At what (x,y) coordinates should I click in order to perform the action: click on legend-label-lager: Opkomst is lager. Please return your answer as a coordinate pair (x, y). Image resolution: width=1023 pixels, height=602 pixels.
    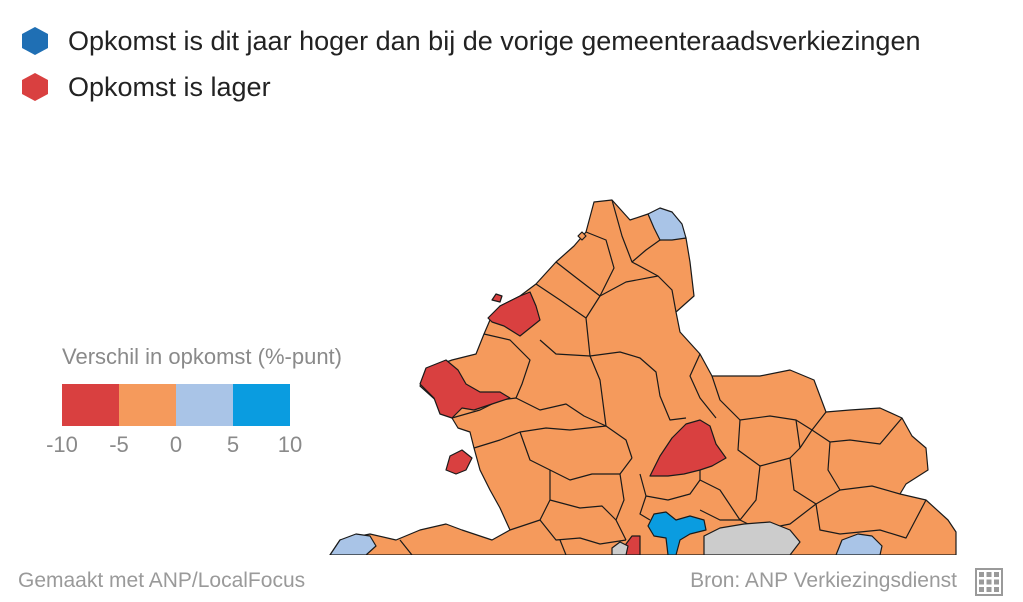
    Looking at the image, I should click on (169, 86).